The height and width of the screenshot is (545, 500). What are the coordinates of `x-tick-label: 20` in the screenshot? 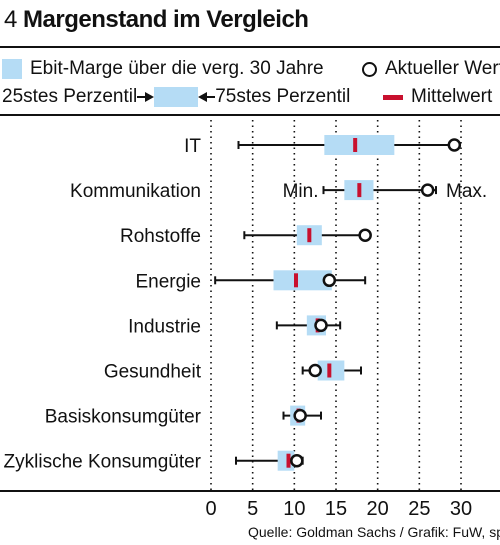 It's located at (378, 509).